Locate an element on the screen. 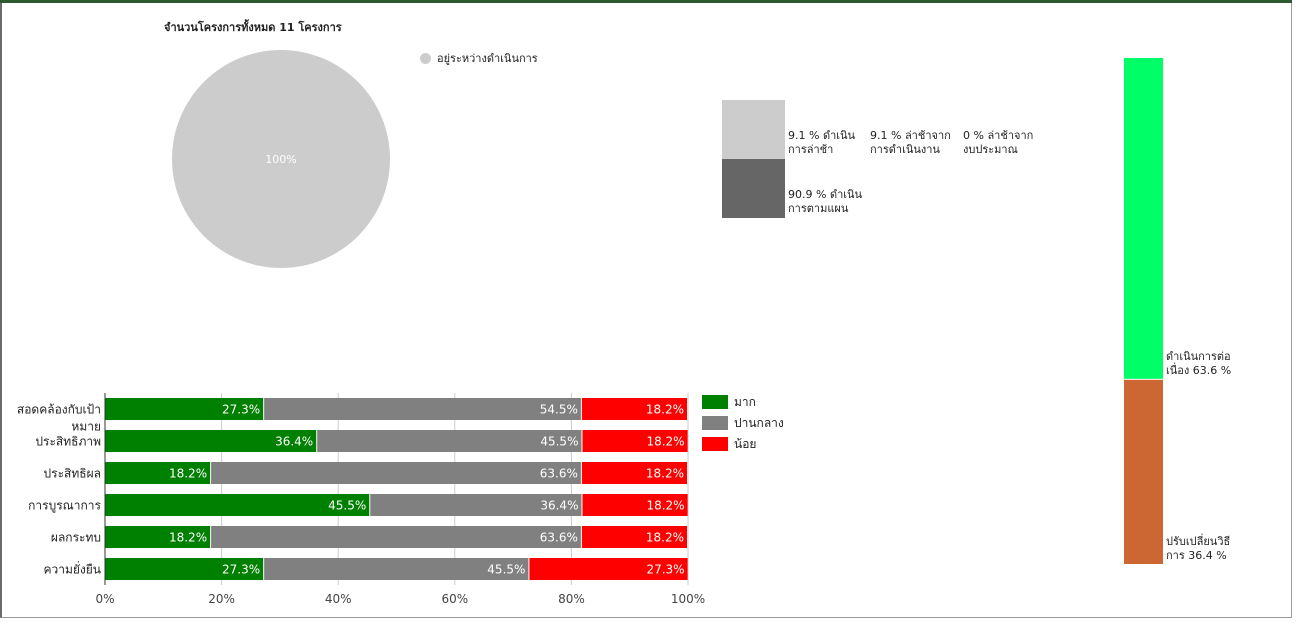 The height and width of the screenshot is (623, 1300). continuation-label-continue-line2: เนื่อง 63.6 % is located at coordinates (1199, 370).